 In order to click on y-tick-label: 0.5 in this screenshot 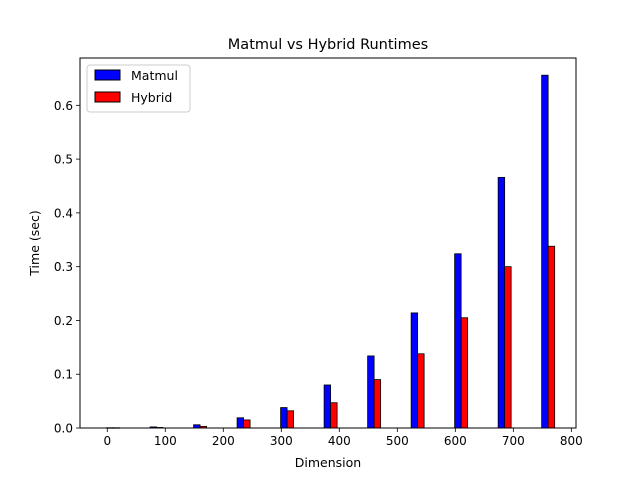, I will do `click(63, 160)`.